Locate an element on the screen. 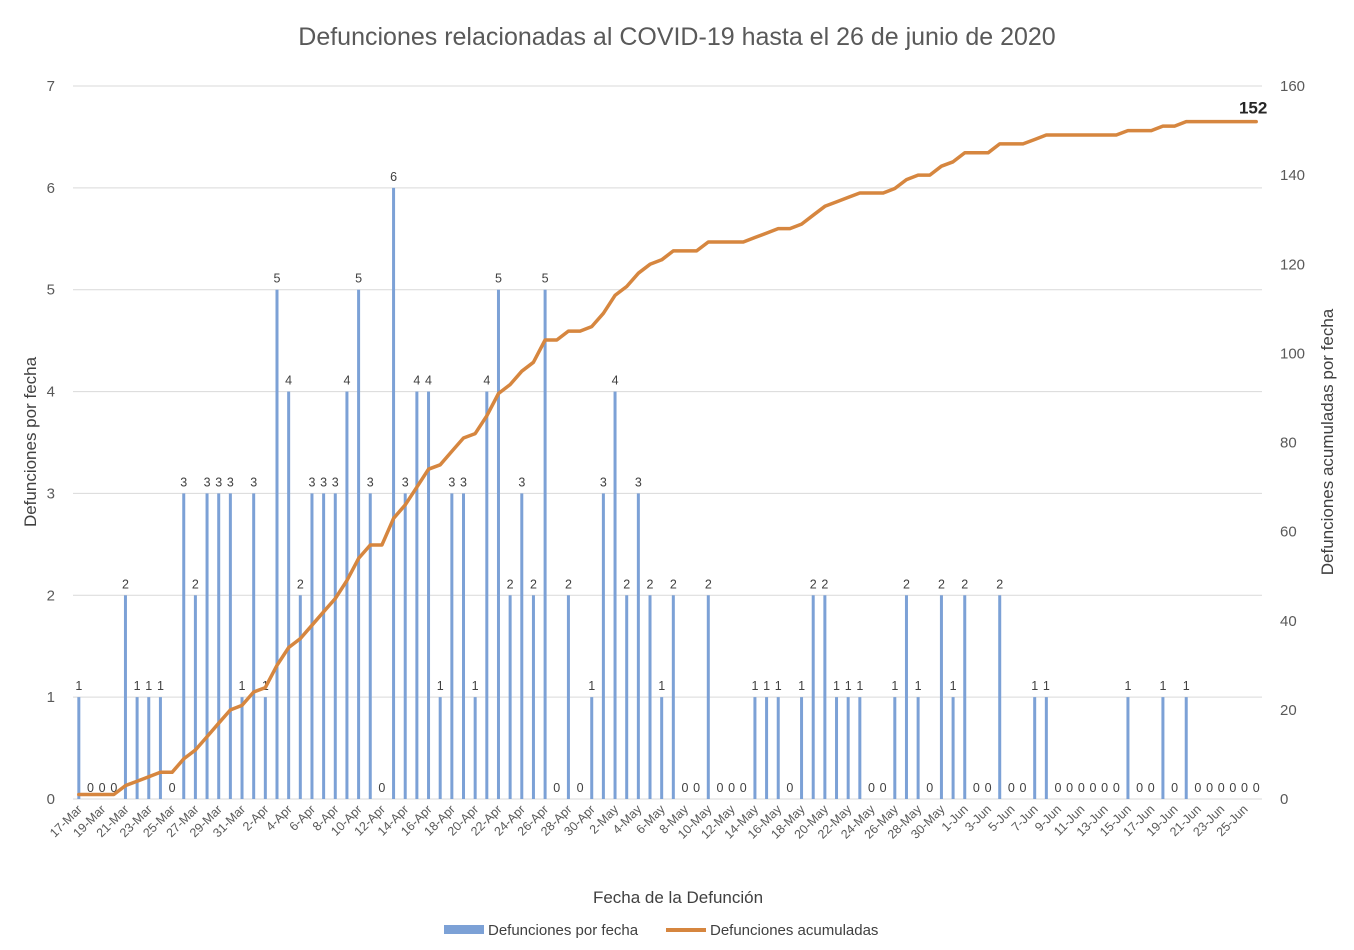  y-axis-title-left: Defunciones por fecha is located at coordinates (30, 441).